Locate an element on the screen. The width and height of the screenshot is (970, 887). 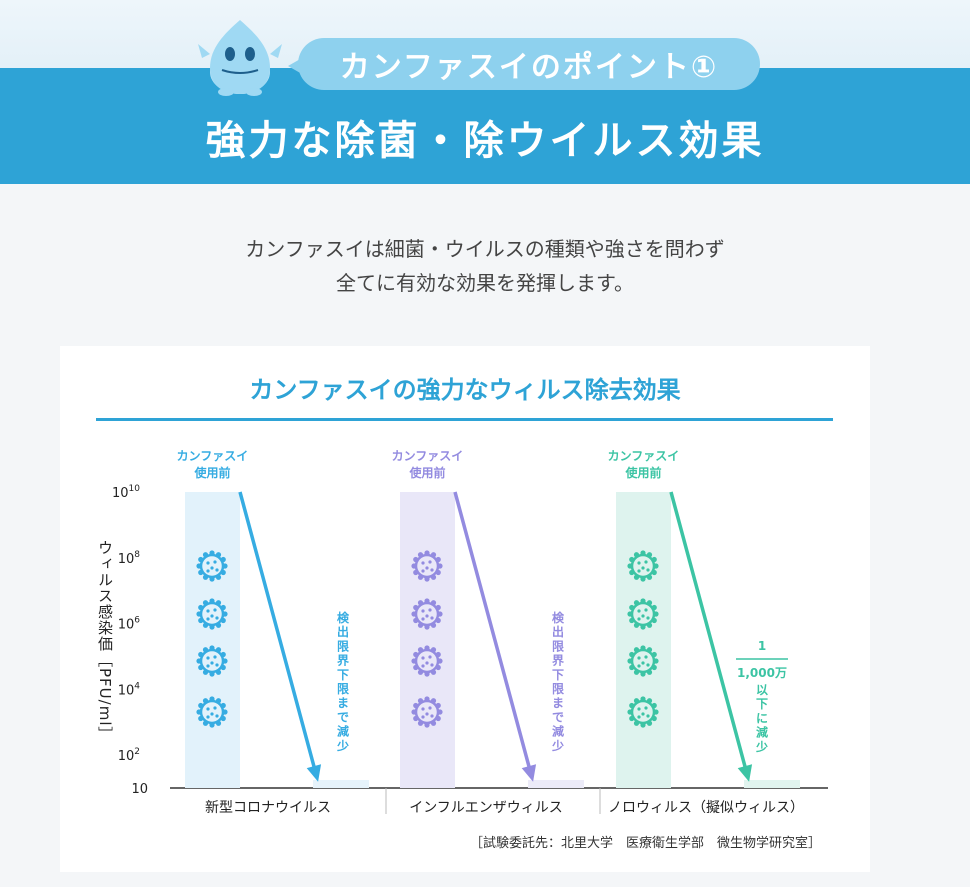
after-bar-label: に is located at coordinates (762, 718).